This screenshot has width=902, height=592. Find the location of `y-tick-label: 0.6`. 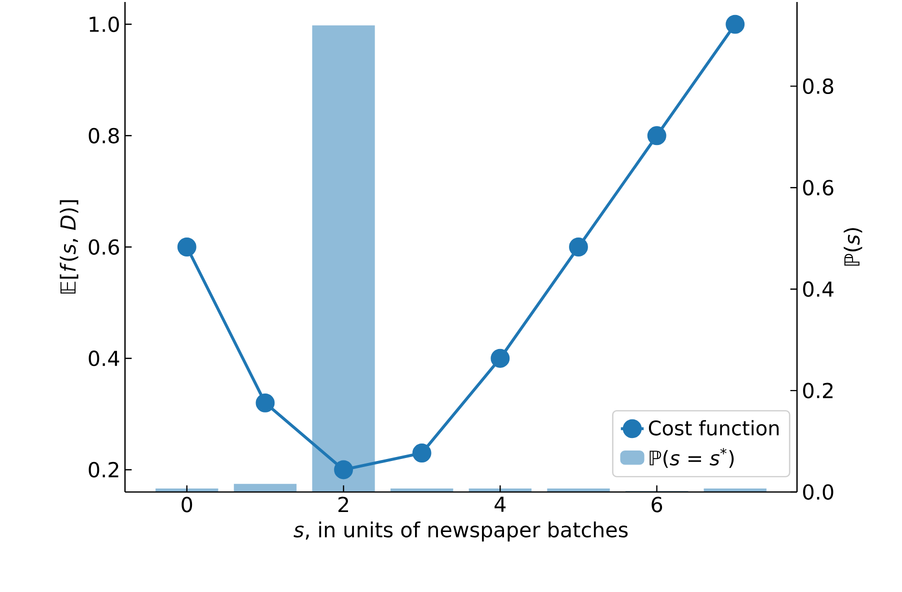

y-tick-label: 0.6 is located at coordinates (103, 247).